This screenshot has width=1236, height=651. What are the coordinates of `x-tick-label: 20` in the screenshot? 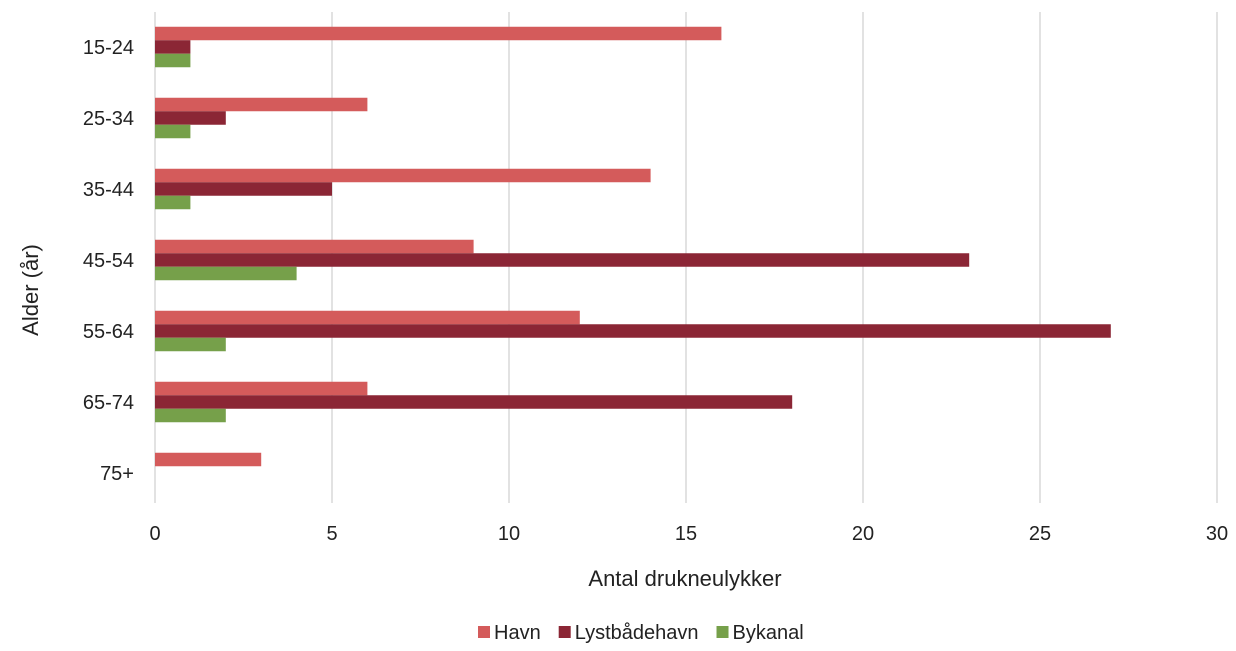 It's located at (863, 534).